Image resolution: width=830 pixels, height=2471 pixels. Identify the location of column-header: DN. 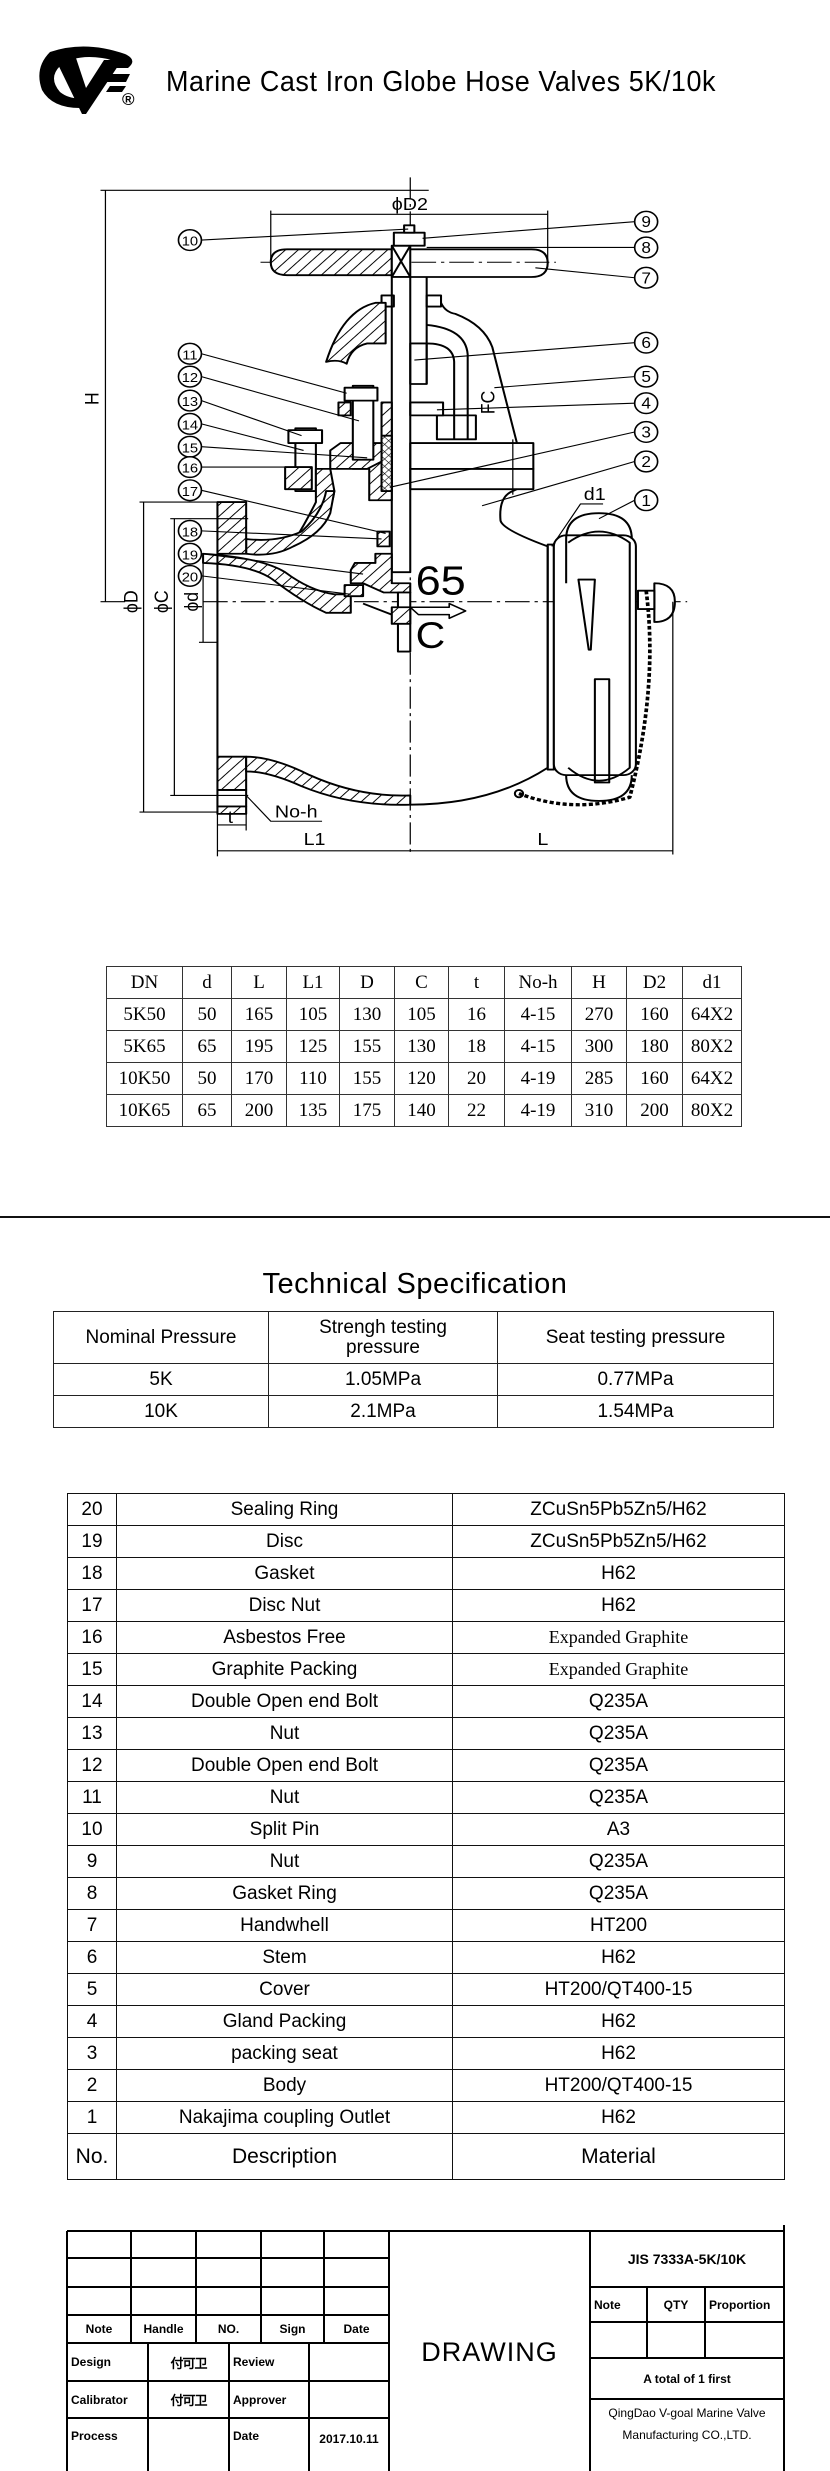
(144, 982).